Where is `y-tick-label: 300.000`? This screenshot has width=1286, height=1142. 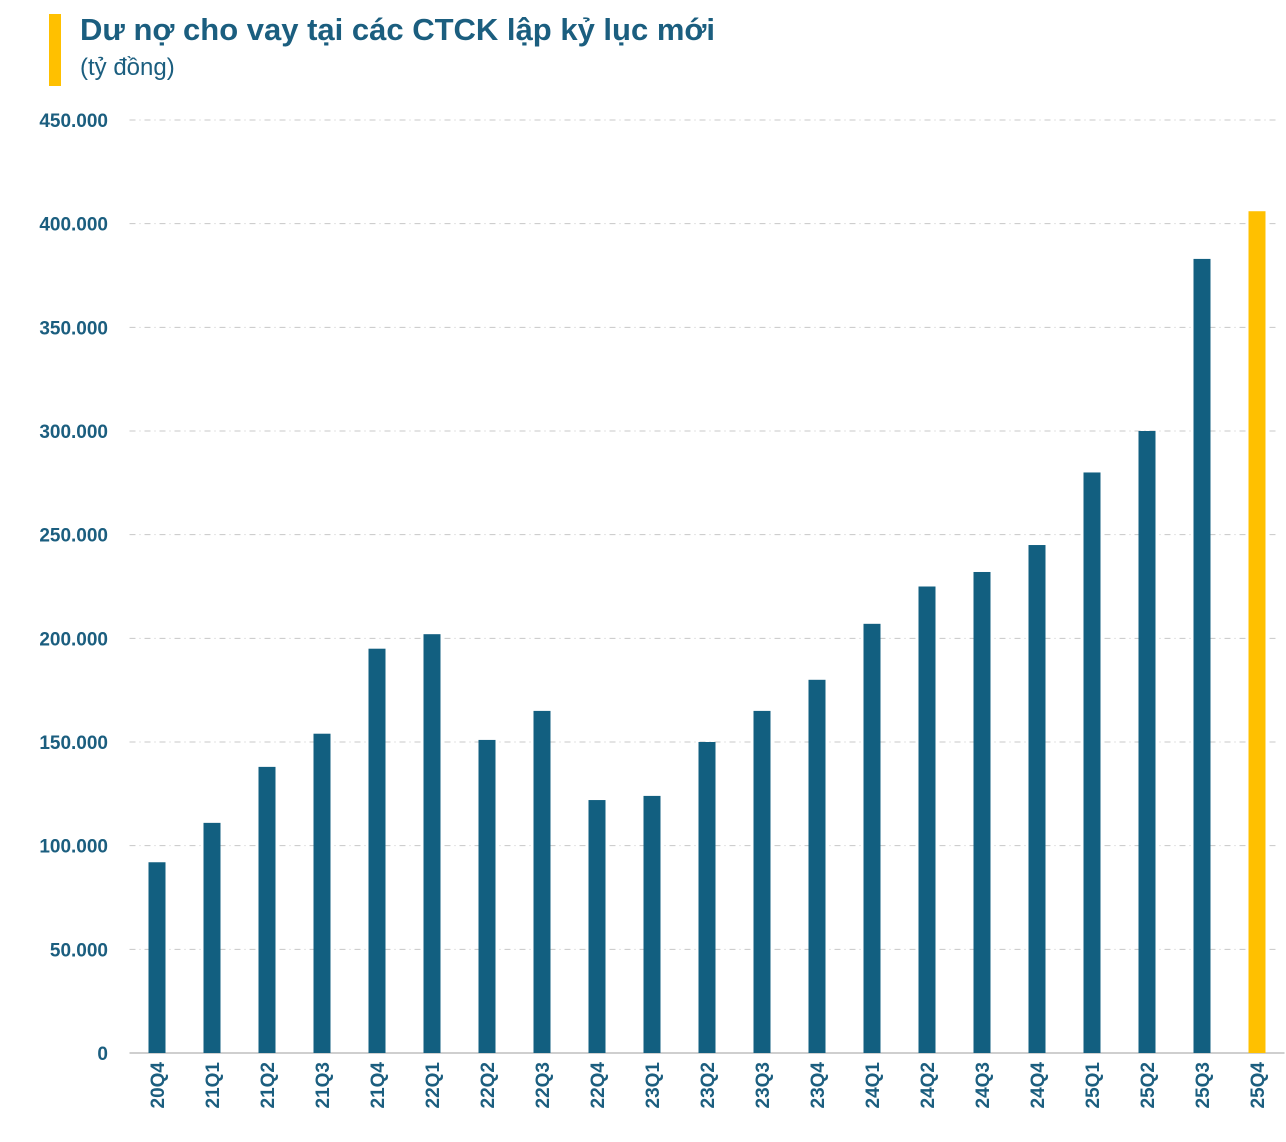 y-tick-label: 300.000 is located at coordinates (73, 432).